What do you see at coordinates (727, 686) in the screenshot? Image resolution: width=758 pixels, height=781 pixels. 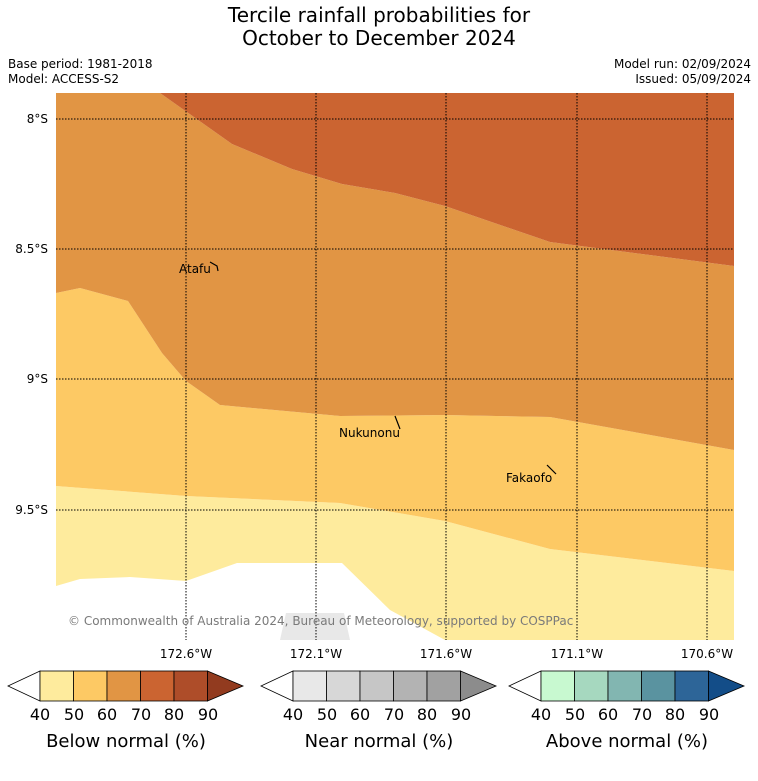 I see `colorbar-above-overflow` at bounding box center [727, 686].